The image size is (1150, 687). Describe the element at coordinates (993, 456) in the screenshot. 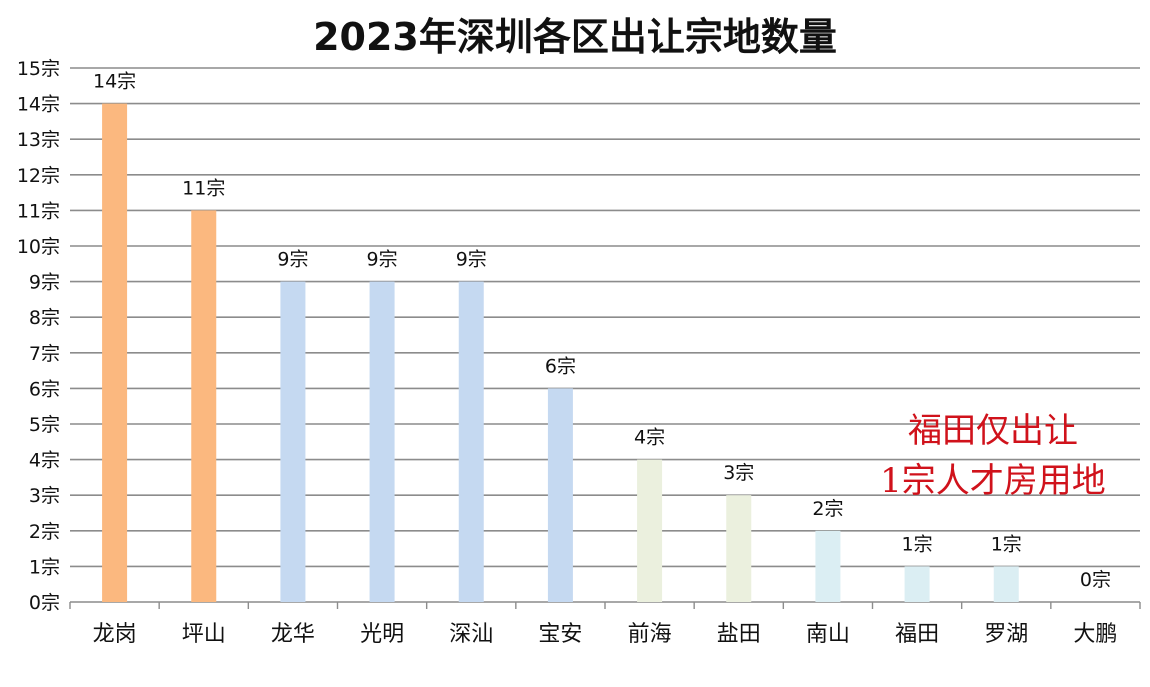

I see `annotation-note: 福田仅出让 1宗人才房用地` at that location.